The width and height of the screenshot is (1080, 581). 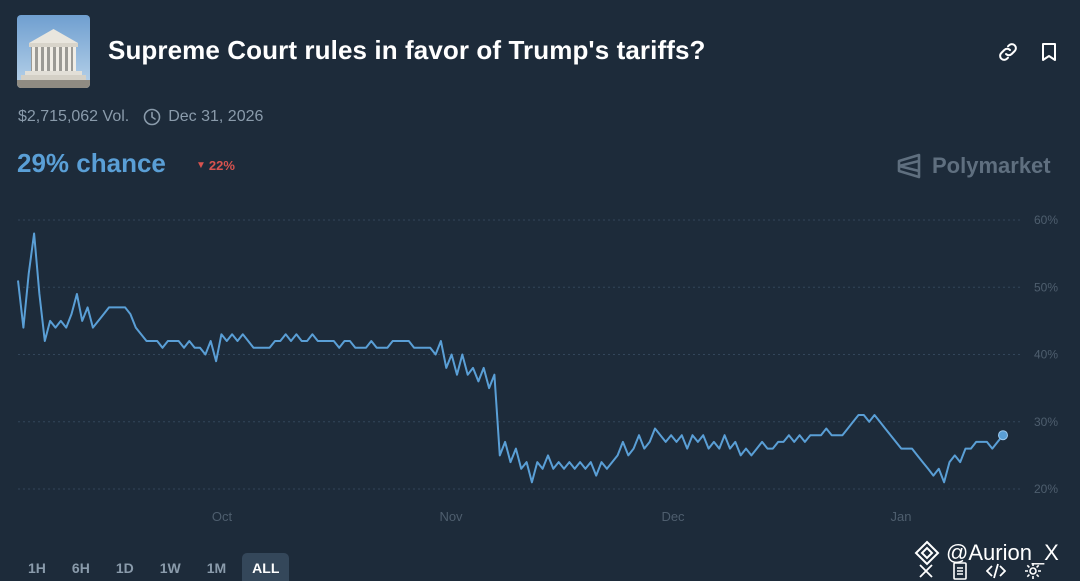 I want to click on watermark: @Aurion_X, so click(x=986, y=553).